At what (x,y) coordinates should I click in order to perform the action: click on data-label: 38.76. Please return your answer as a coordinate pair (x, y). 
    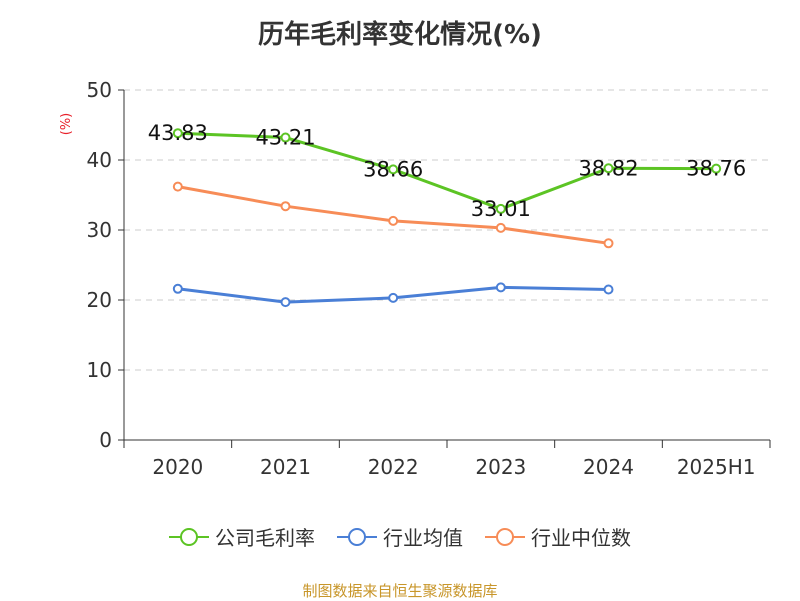
    Looking at the image, I should click on (716, 169).